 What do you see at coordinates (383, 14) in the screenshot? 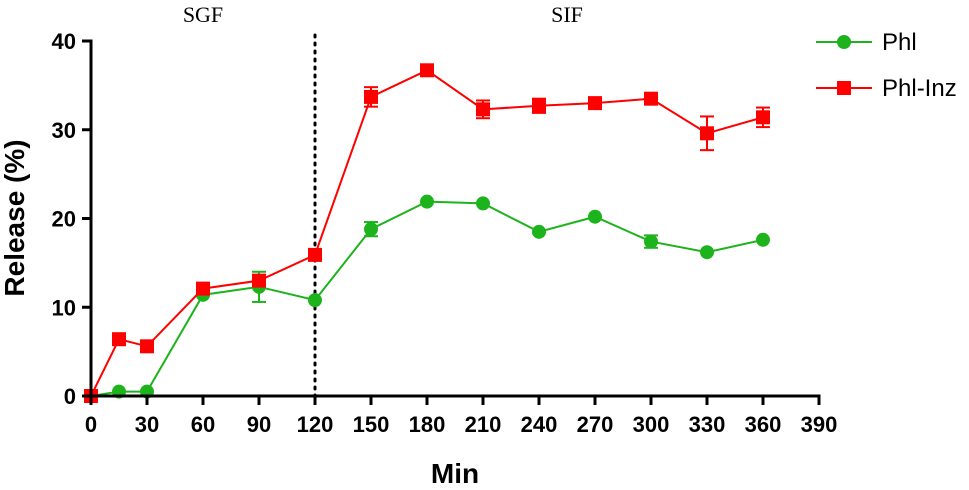
I see `phase-labels: SGF SIF` at bounding box center [383, 14].